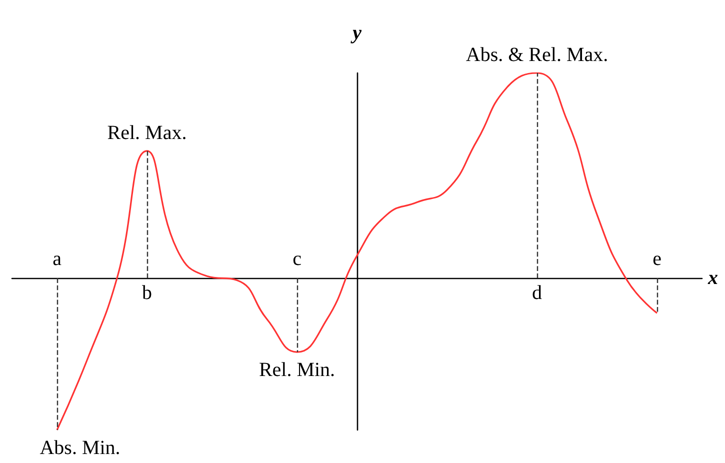 Image resolution: width=725 pixels, height=463 pixels. Describe the element at coordinates (297, 370) in the screenshot. I see `annotation: Rel. Min.` at that location.